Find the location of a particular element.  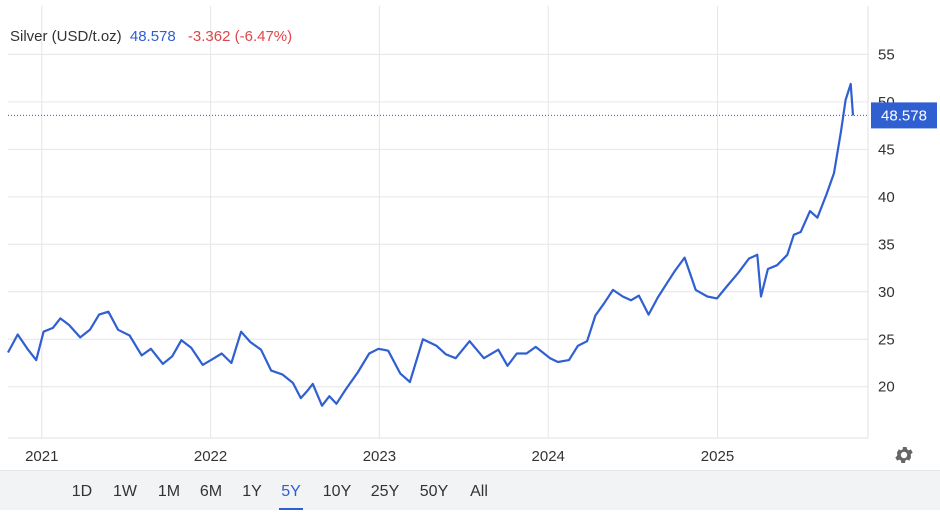

price-badge-label: 48.578 is located at coordinates (904, 115).